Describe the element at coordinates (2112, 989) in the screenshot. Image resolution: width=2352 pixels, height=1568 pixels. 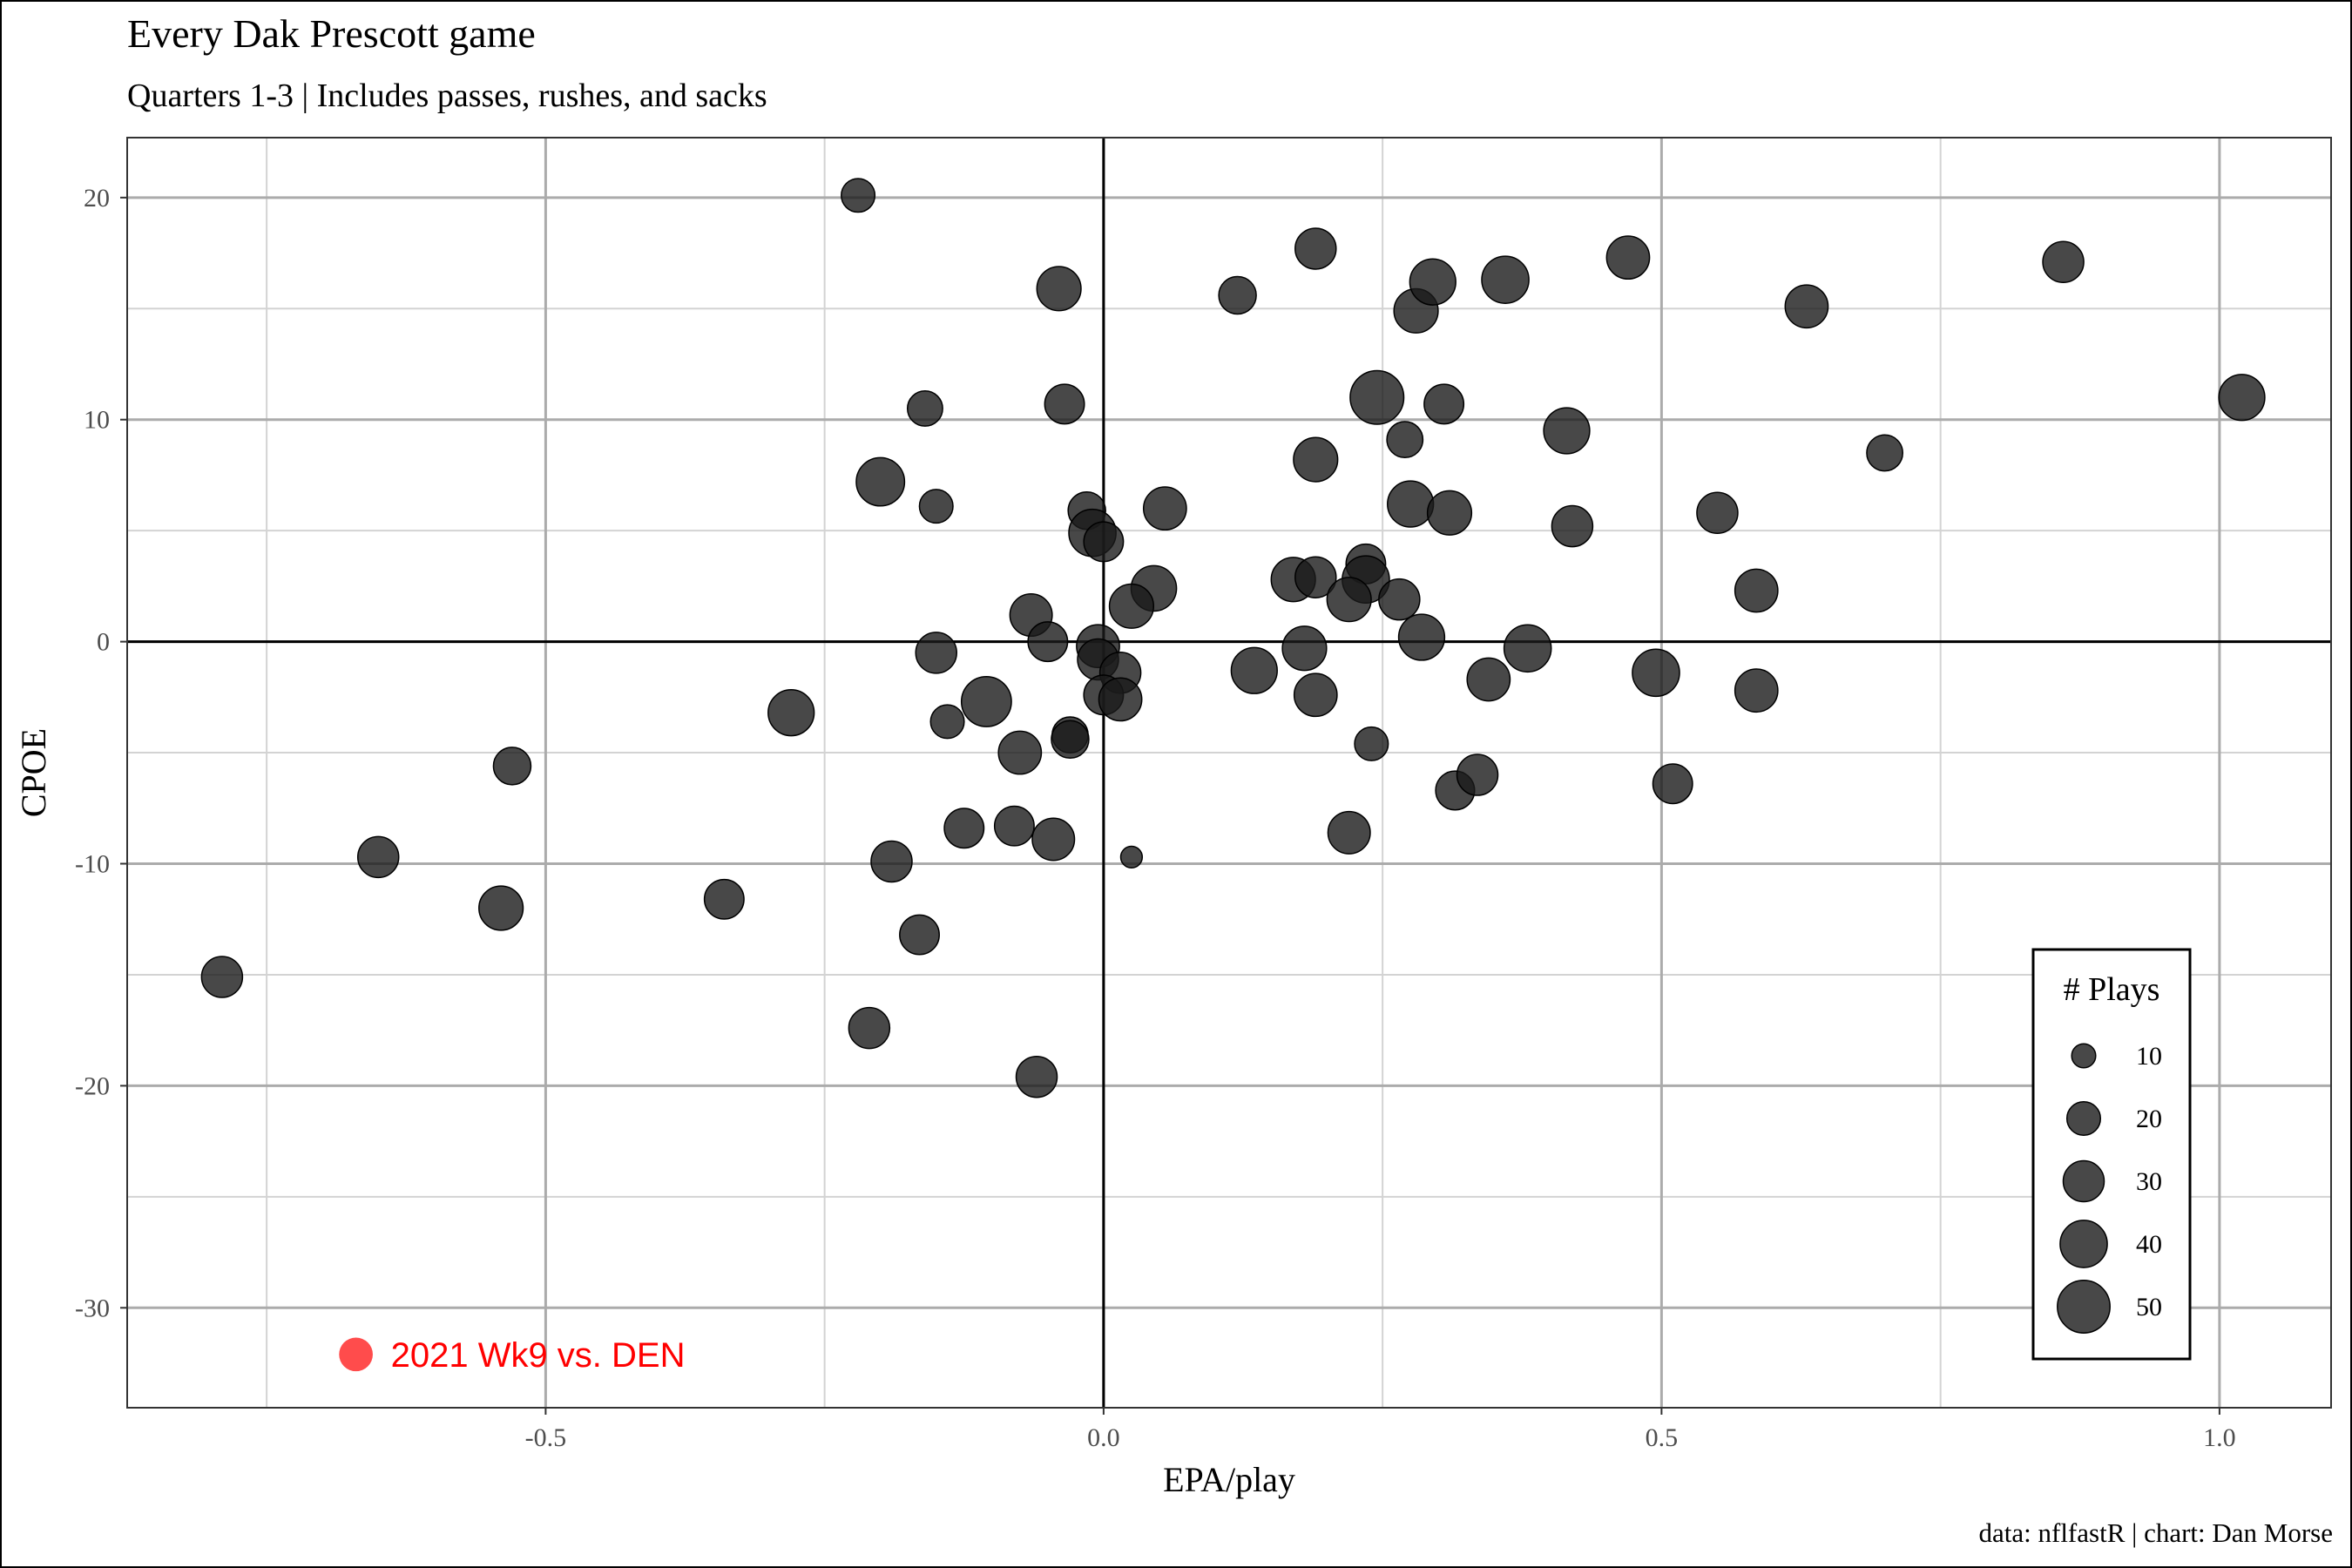
I see `legend-title: # Plays` at that location.